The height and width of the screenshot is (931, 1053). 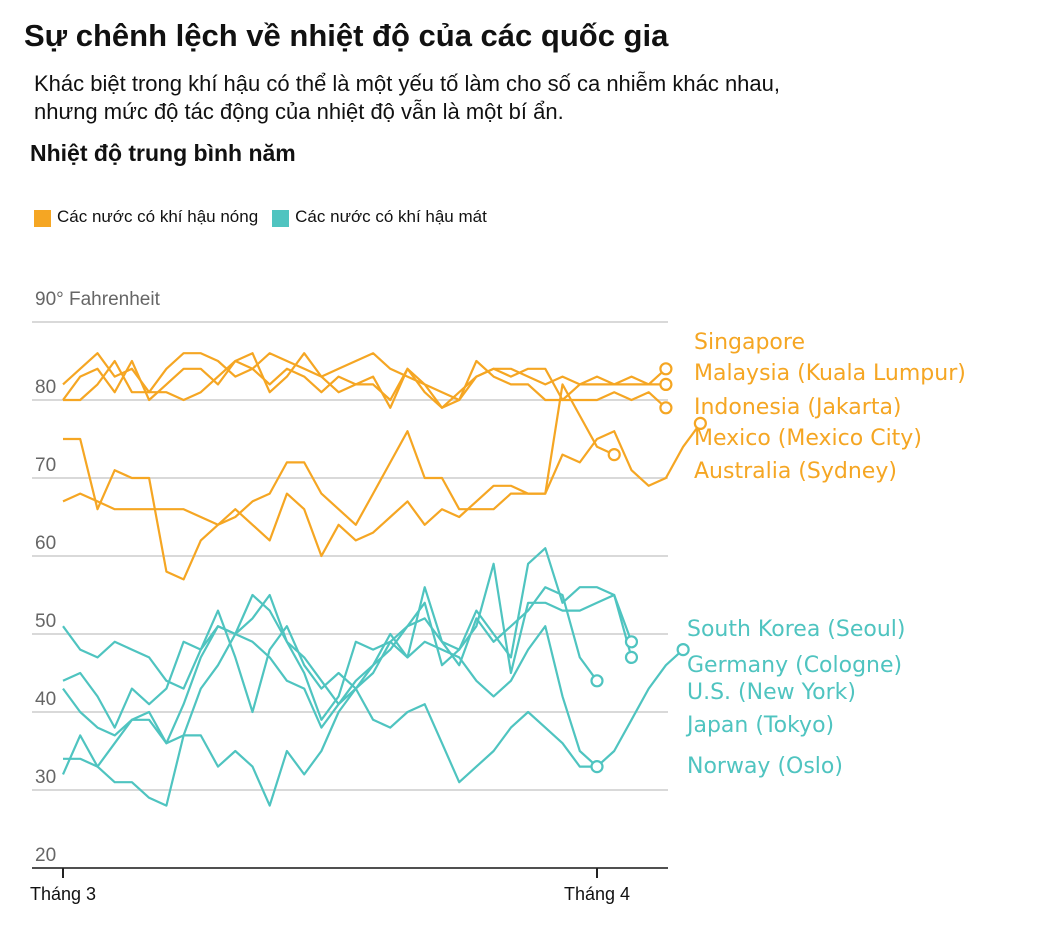 What do you see at coordinates (163, 153) in the screenshot?
I see `chart-heading: Nhiệt độ trung bình năm` at bounding box center [163, 153].